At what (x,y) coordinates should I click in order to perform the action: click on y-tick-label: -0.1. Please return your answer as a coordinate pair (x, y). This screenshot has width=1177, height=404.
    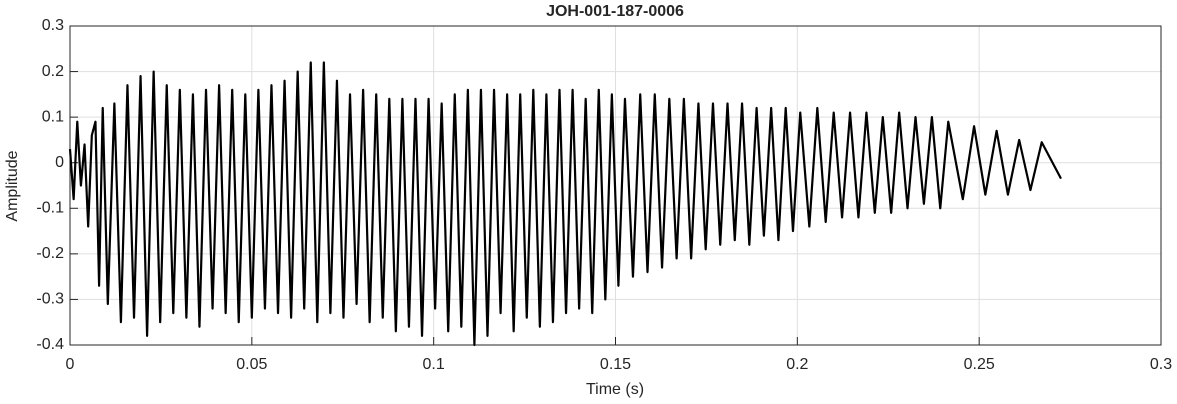
    Looking at the image, I should click on (50, 208).